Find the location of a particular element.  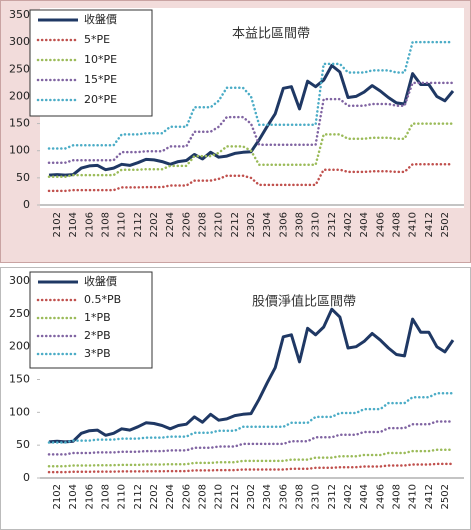

annotation: 本益比區間帶 is located at coordinates (271, 34).